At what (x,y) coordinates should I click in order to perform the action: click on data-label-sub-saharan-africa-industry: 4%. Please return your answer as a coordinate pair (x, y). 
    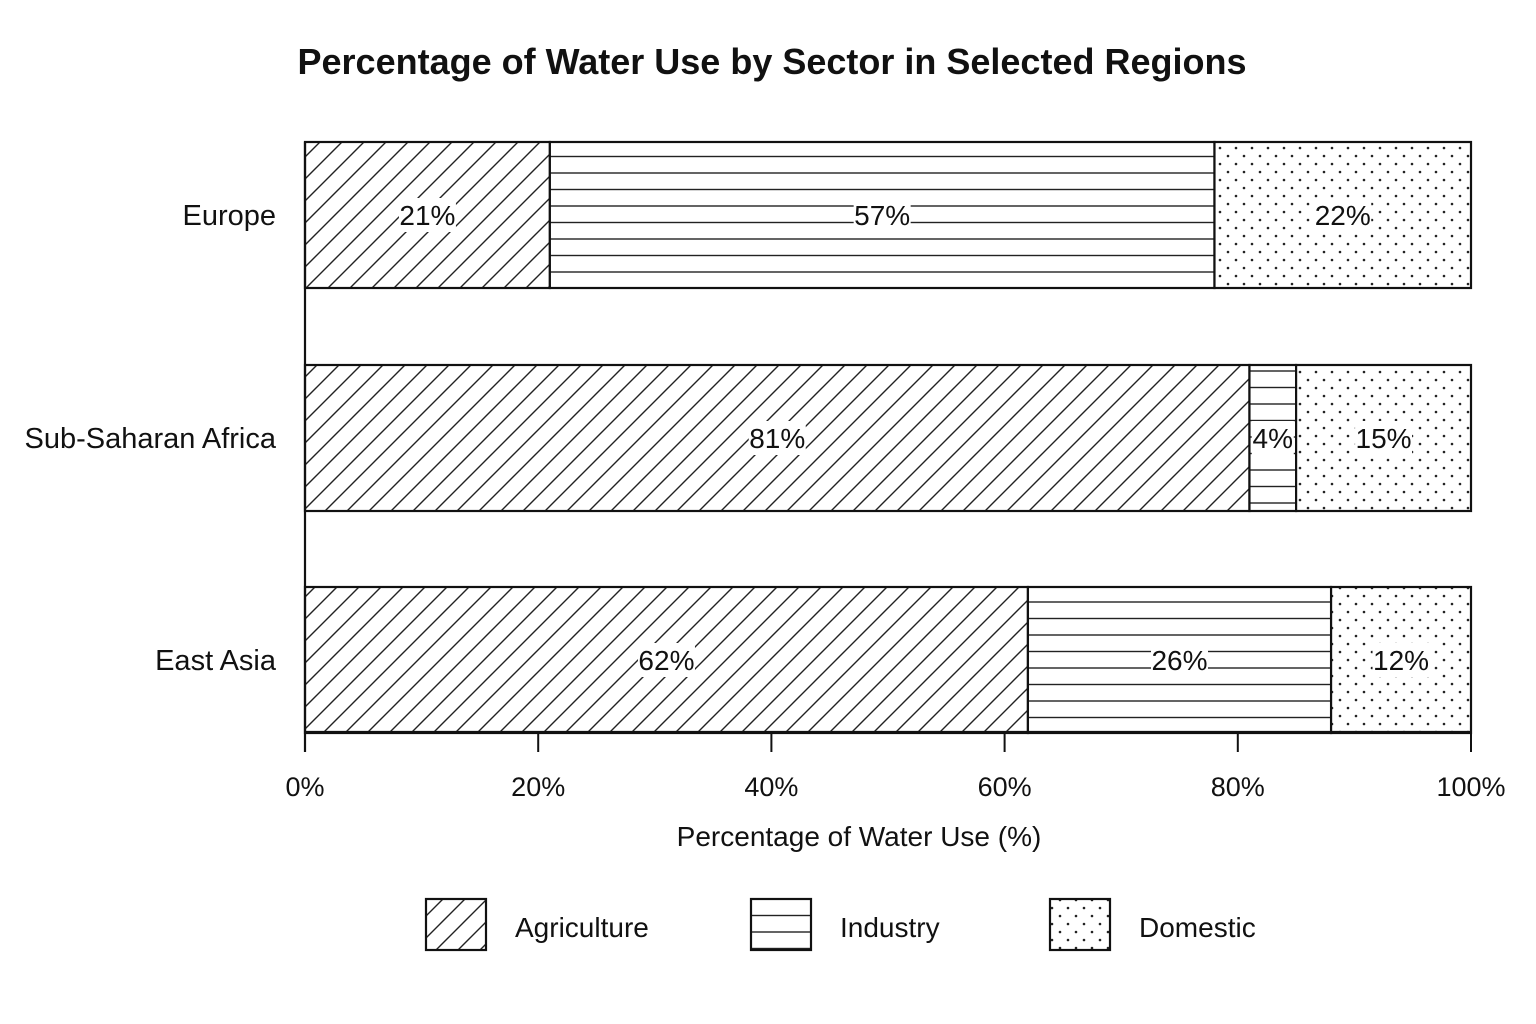
    Looking at the image, I should click on (1273, 438).